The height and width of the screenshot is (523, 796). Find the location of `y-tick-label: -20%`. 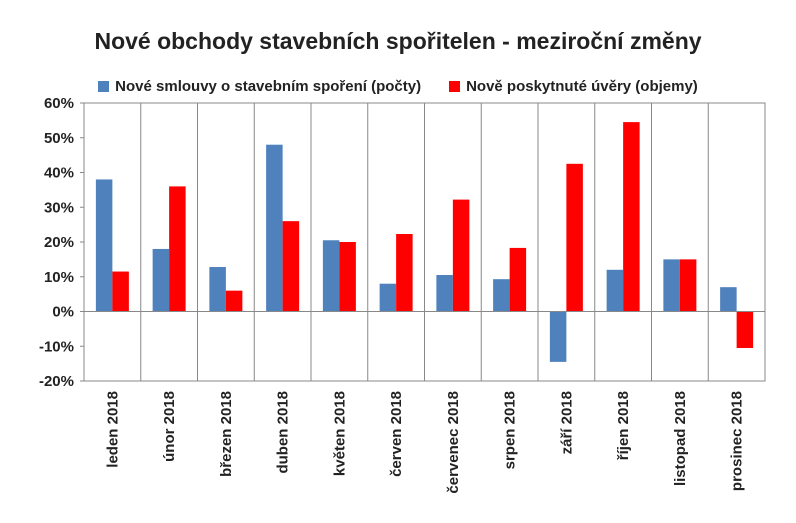

y-tick-label: -20% is located at coordinates (56, 381).